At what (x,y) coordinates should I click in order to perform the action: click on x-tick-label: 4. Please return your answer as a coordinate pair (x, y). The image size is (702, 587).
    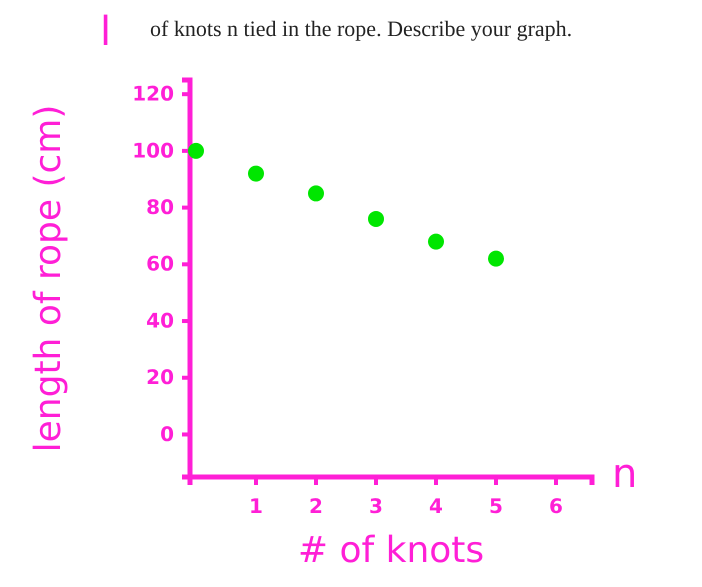
    Looking at the image, I should click on (436, 506).